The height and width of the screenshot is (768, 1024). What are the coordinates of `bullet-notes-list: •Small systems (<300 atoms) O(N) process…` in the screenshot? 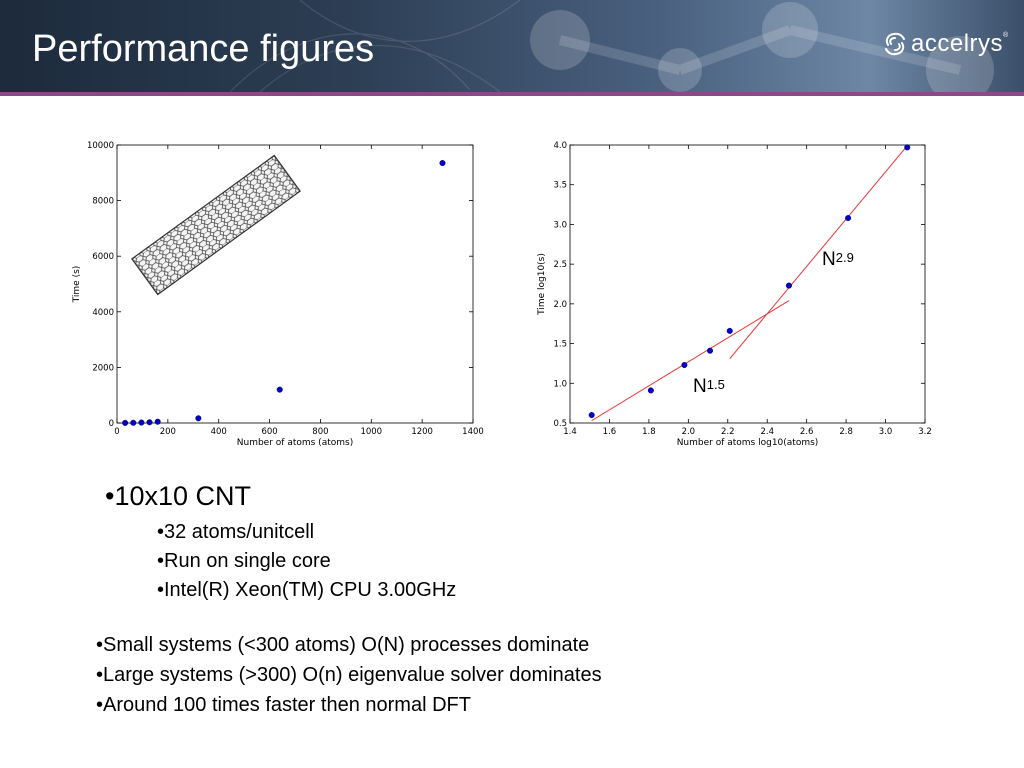 It's located at (349, 675).